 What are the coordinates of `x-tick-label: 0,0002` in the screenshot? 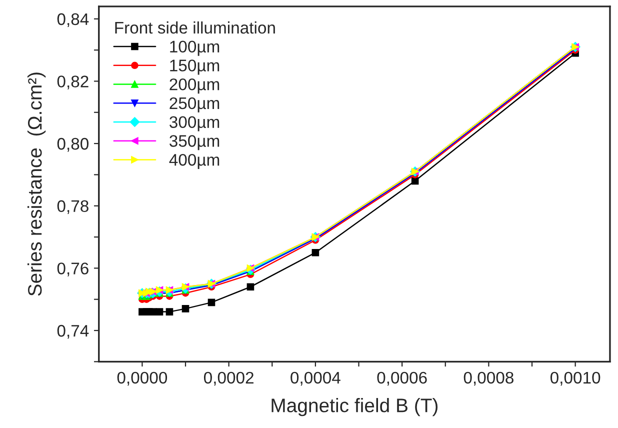 It's located at (229, 379).